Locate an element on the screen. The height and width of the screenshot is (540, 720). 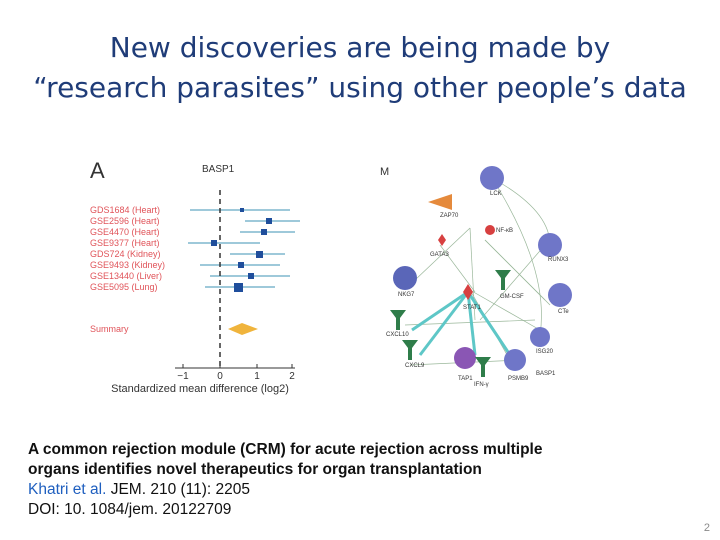
node-label: NKG7 is located at coordinates (406, 295).